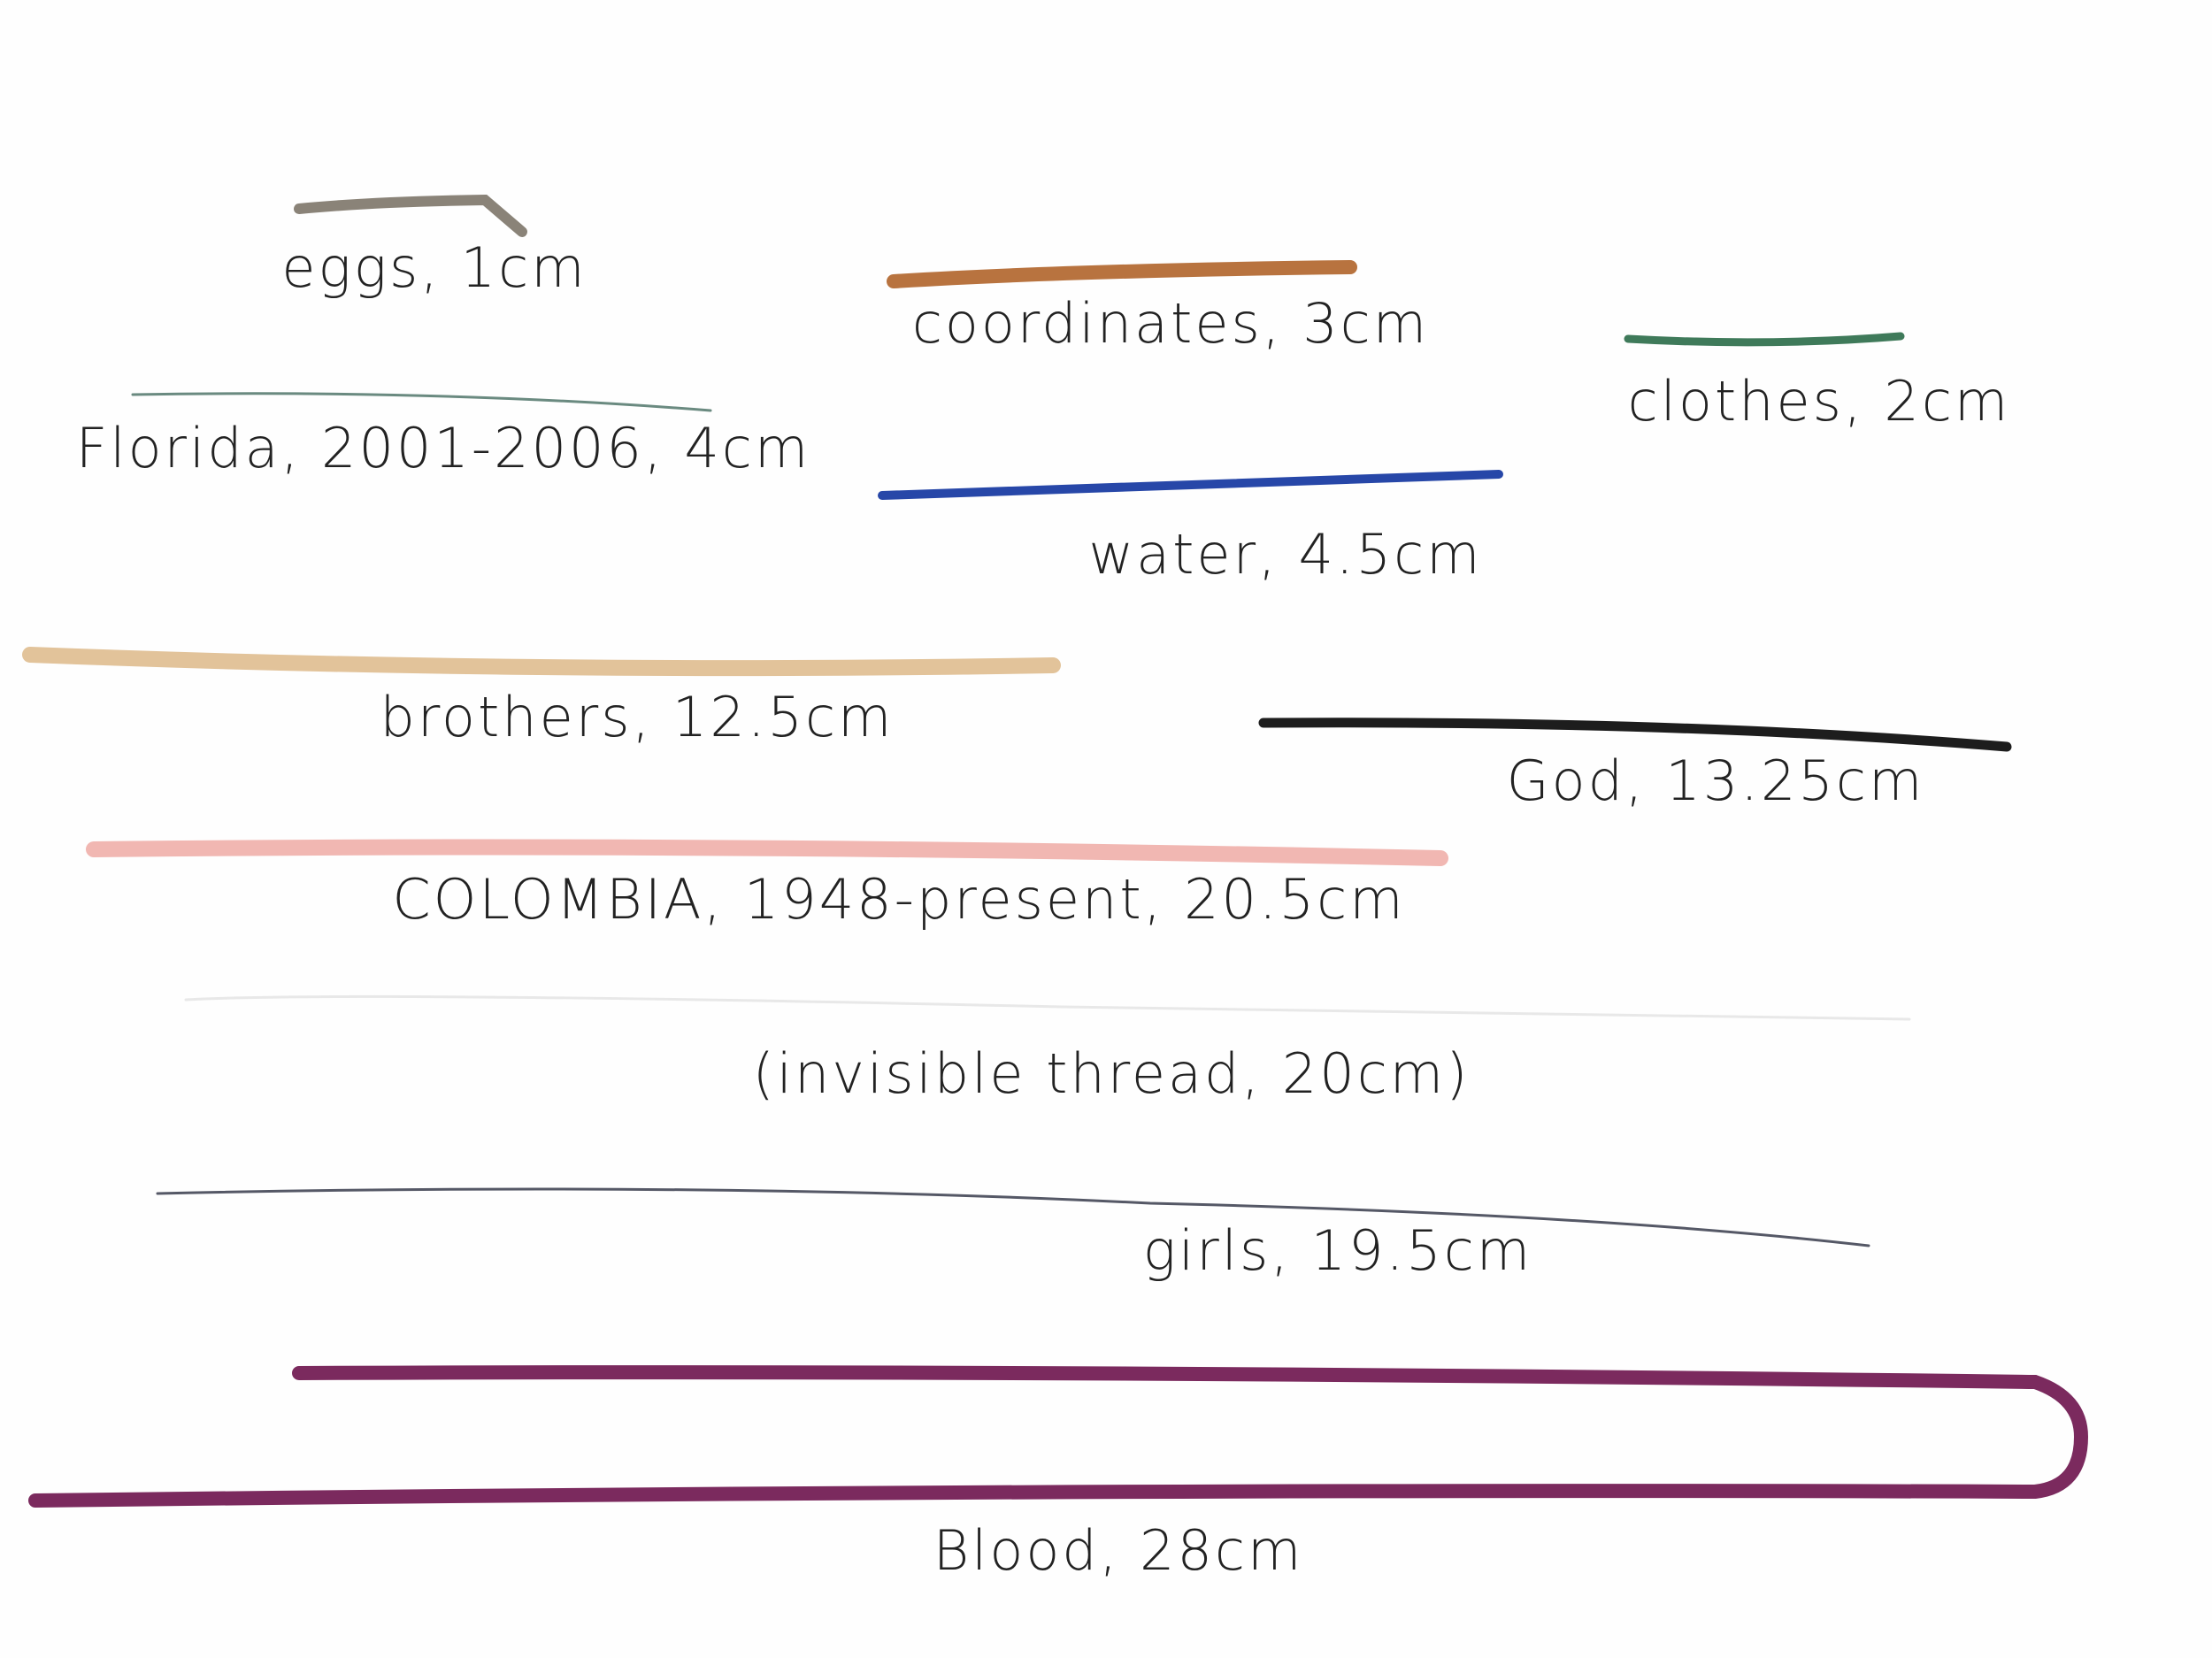 The width and height of the screenshot is (2212, 1658). I want to click on thread-girls, so click(1013, 1217).